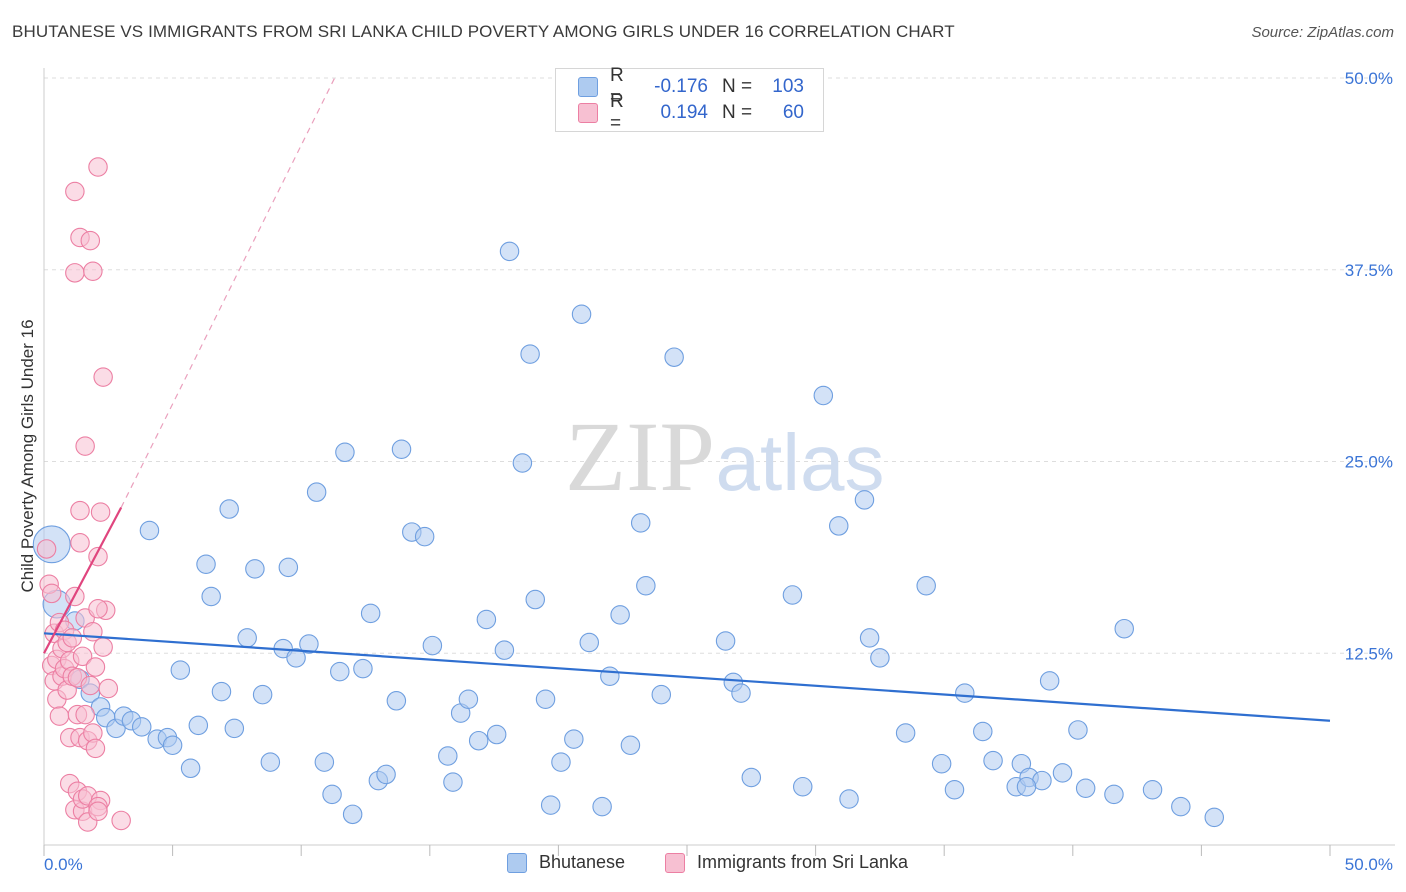 The width and height of the screenshot is (1406, 892). What do you see at coordinates (1369, 462) in the screenshot?
I see `y-tick-label: 25.0%` at bounding box center [1369, 462].